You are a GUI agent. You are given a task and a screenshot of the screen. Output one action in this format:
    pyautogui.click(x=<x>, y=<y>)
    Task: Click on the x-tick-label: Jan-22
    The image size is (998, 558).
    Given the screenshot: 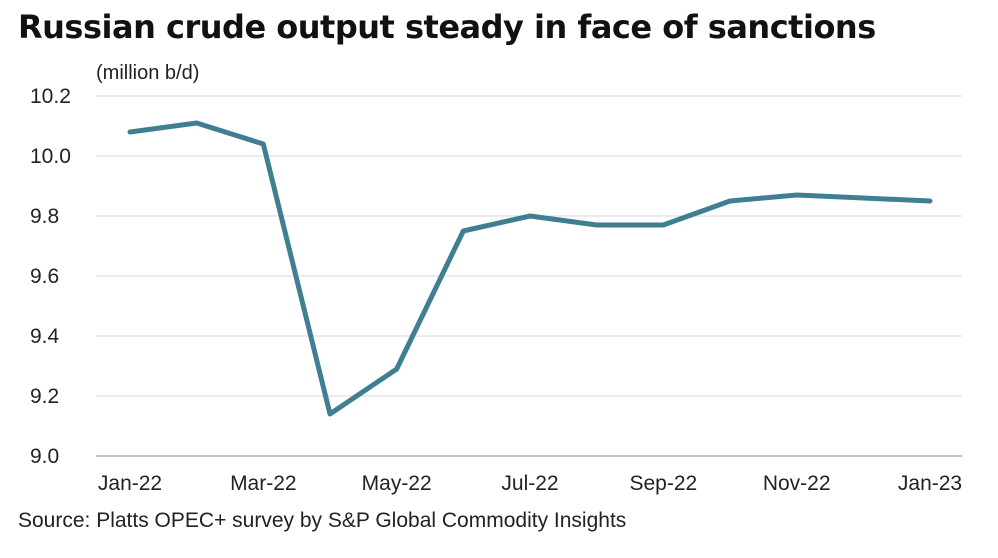 What is the action you would take?
    pyautogui.click(x=130, y=483)
    